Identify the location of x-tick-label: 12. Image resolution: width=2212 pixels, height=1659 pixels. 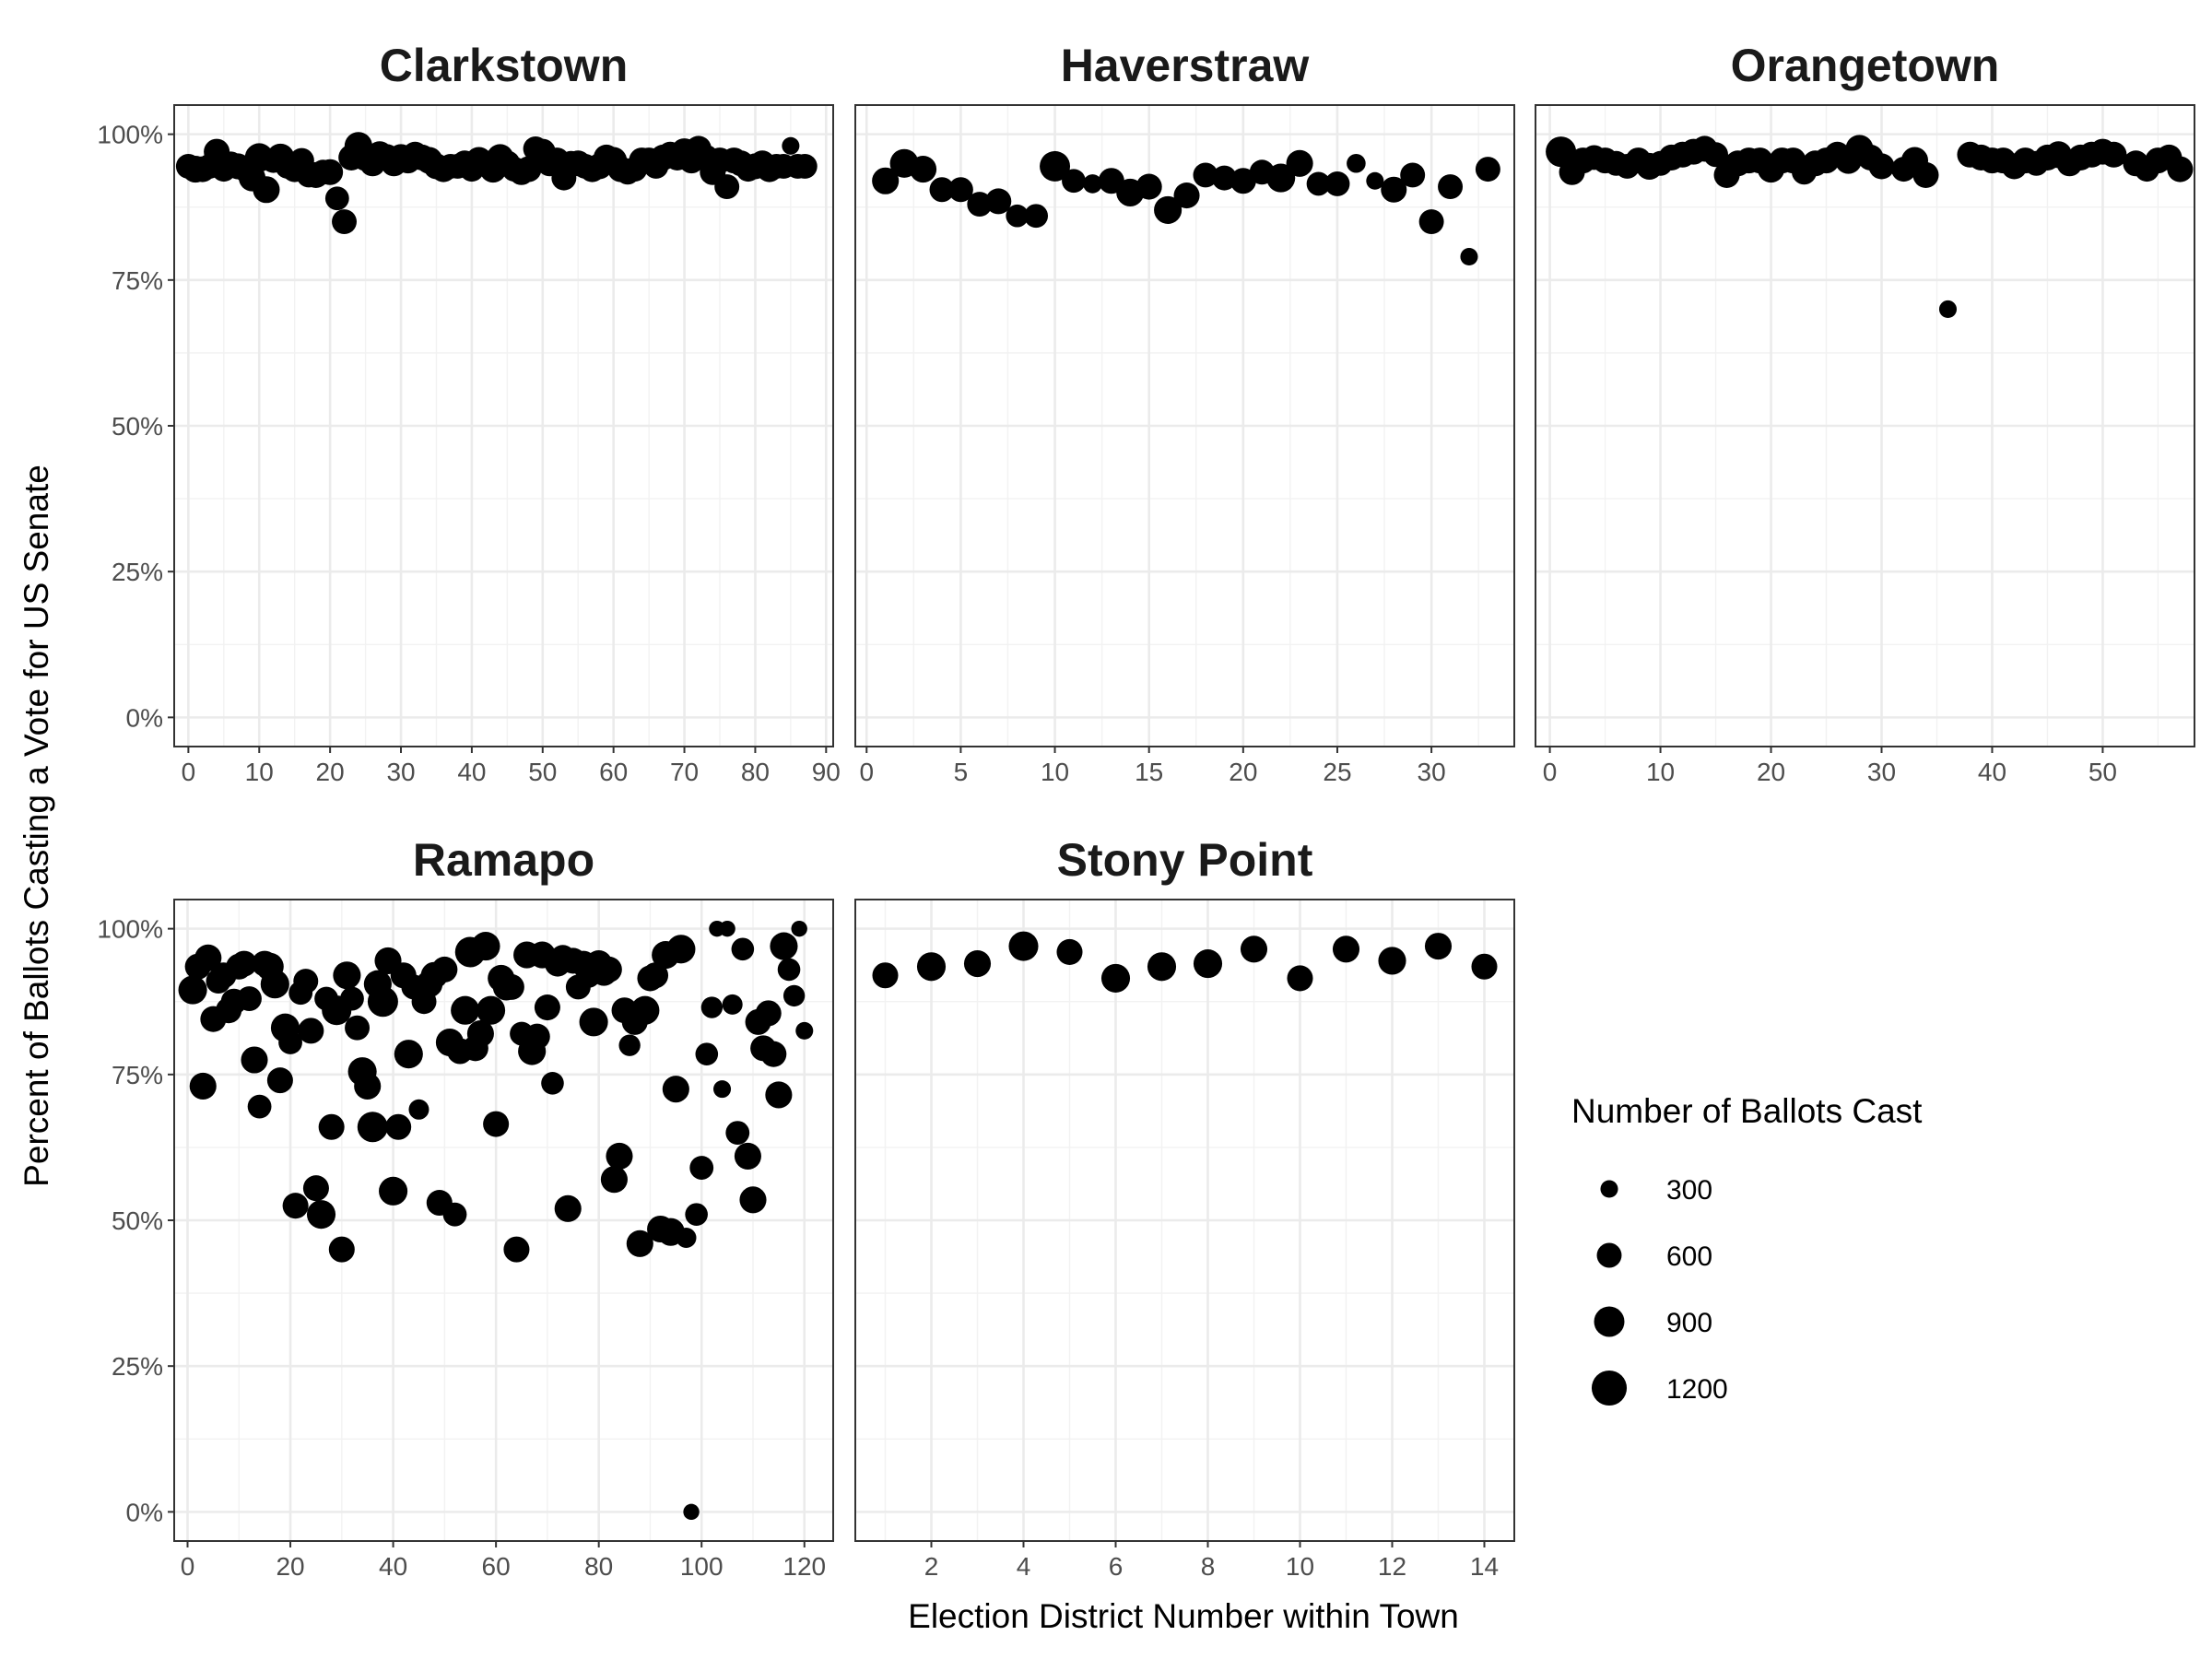
(1392, 1566).